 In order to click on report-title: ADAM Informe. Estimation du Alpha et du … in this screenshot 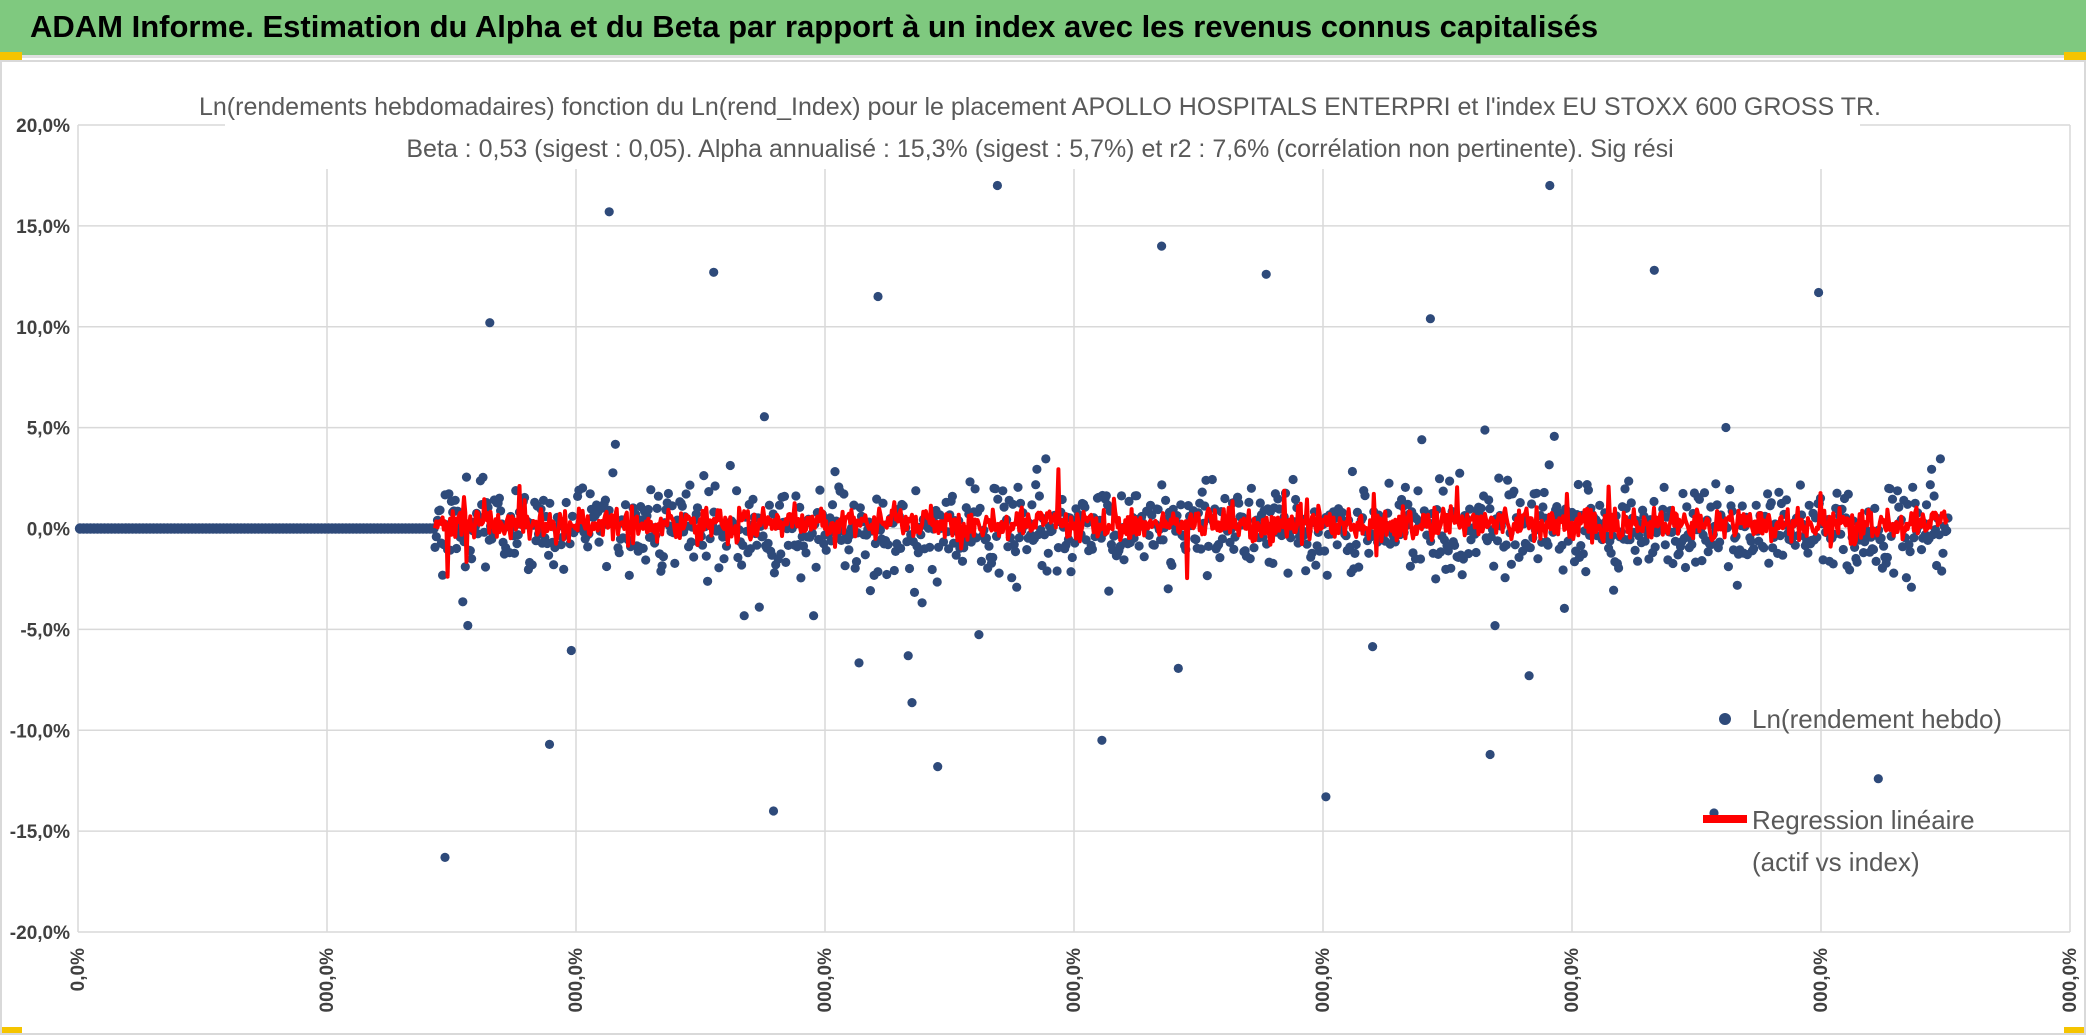, I will do `click(814, 26)`.